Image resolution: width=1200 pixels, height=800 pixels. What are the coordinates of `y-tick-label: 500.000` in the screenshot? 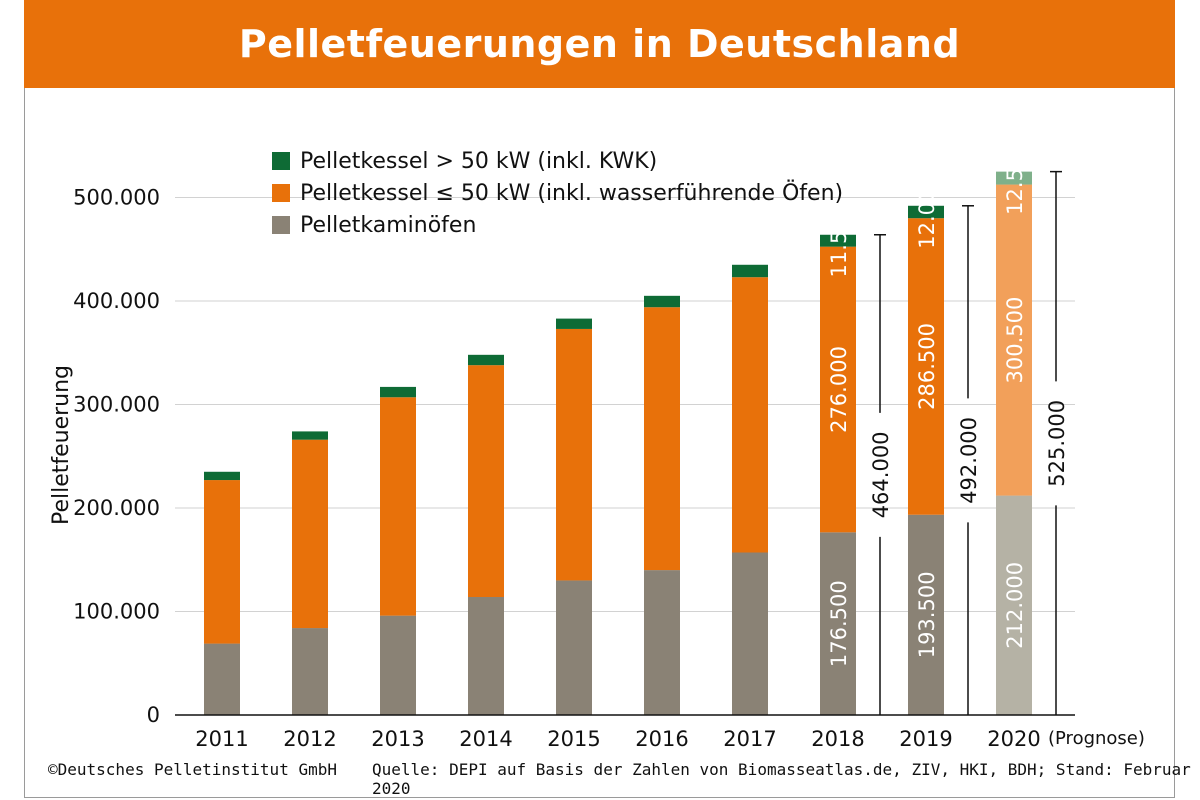 It's located at (116, 198).